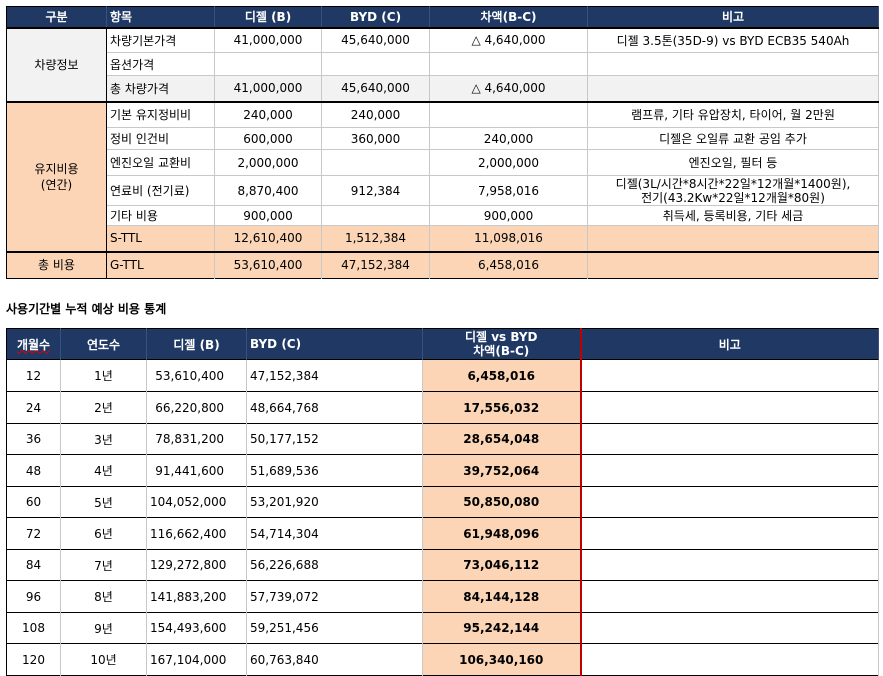 This screenshot has height=676, width=883. What do you see at coordinates (502, 344) in the screenshot?
I see `header-diff: 디젤 vs BYD 차액(B-C)` at bounding box center [502, 344].